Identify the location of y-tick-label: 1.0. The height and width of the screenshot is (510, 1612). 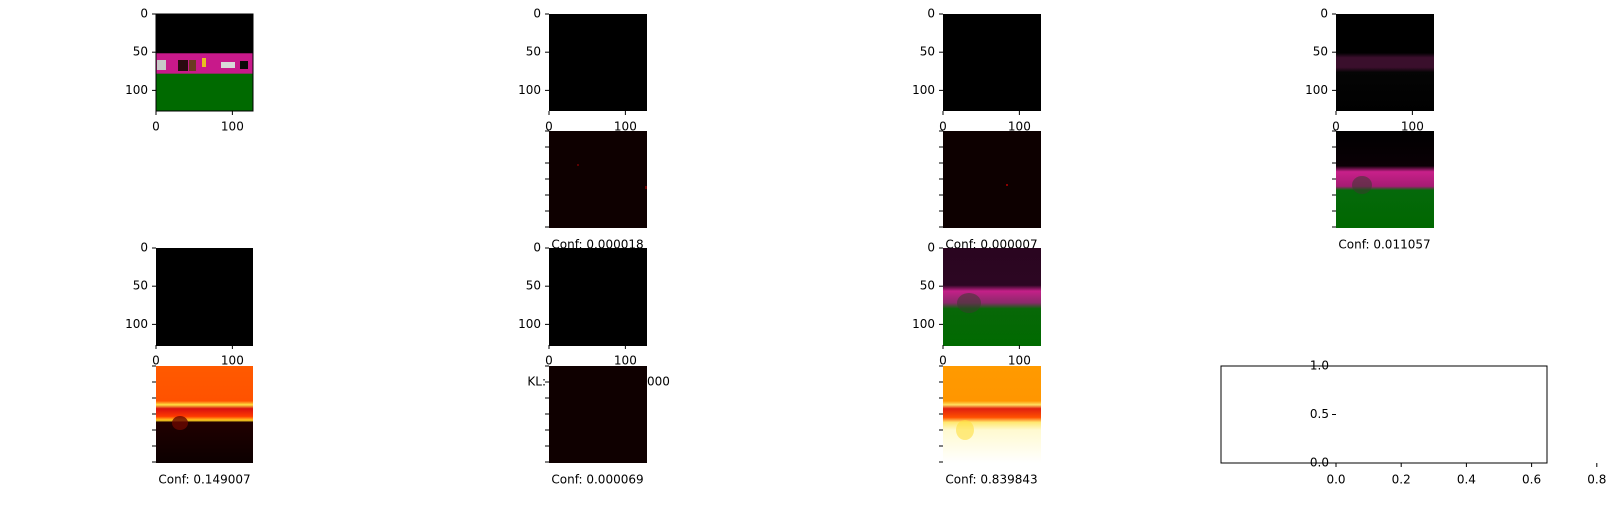
(1319, 366).